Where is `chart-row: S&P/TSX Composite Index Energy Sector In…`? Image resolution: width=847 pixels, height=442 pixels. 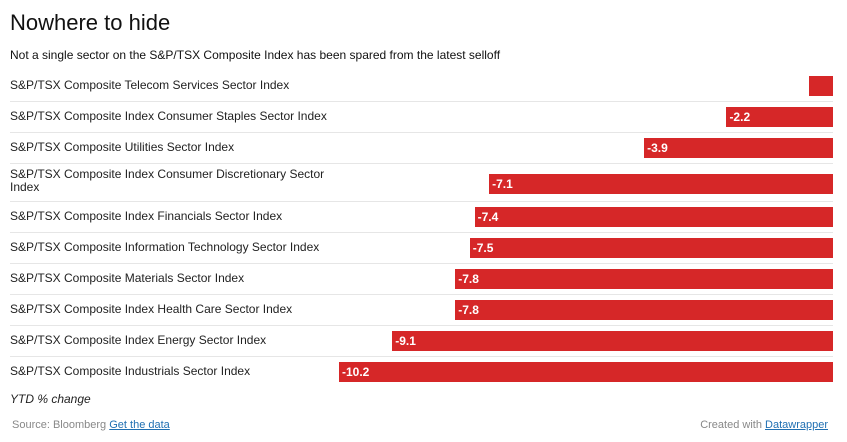
chart-row: S&P/TSX Composite Index Energy Sector In… is located at coordinates (421, 341).